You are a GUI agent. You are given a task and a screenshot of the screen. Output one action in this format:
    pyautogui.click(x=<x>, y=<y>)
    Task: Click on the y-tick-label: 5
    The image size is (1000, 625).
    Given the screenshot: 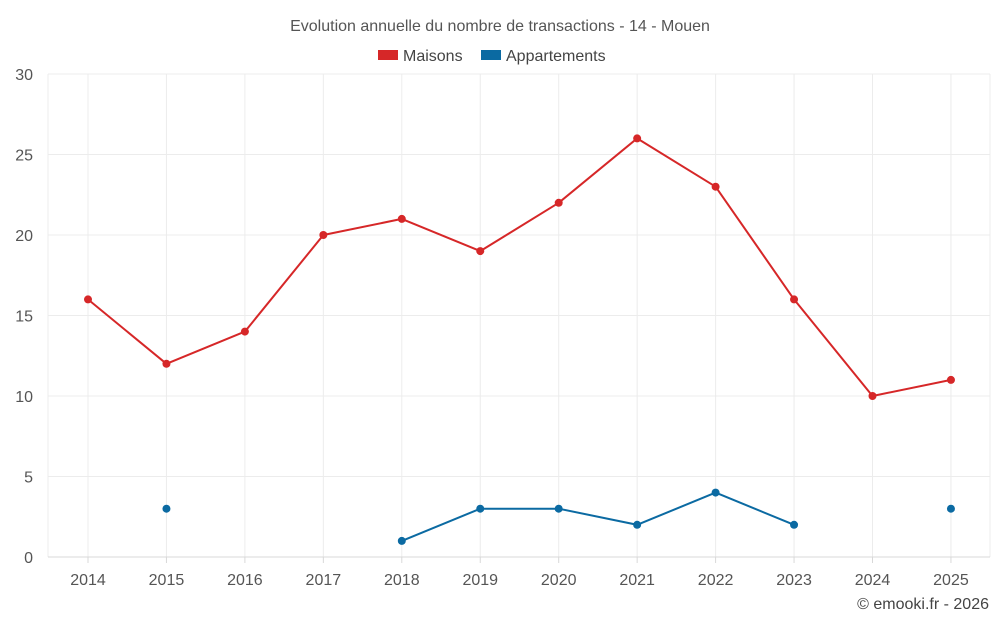 What is the action you would take?
    pyautogui.click(x=28, y=478)
    